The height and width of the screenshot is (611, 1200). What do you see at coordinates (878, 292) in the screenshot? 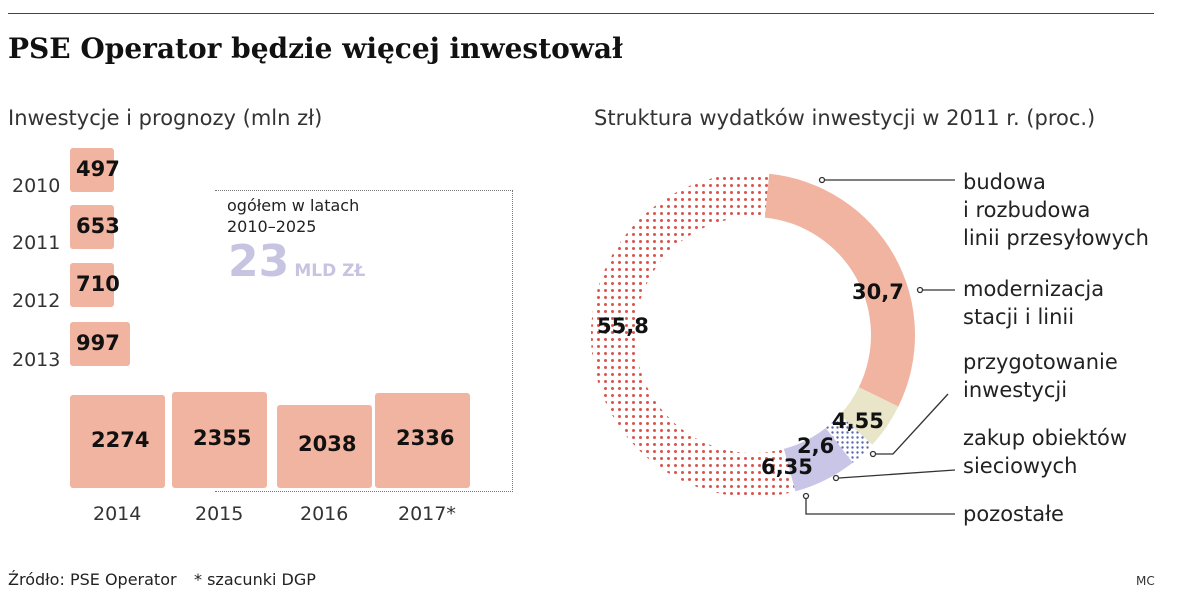
I see `slice-value-modernizacja: 30,7` at bounding box center [878, 292].